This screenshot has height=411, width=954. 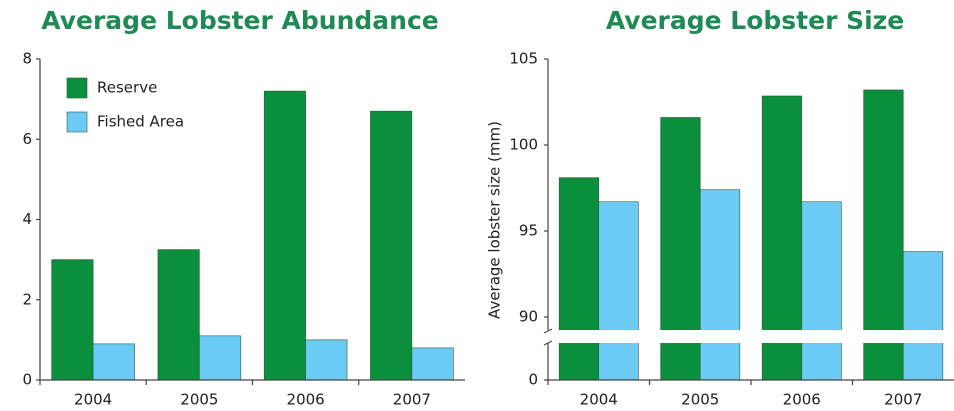 What do you see at coordinates (548, 337) in the screenshot?
I see `axis-break-mark` at bounding box center [548, 337].